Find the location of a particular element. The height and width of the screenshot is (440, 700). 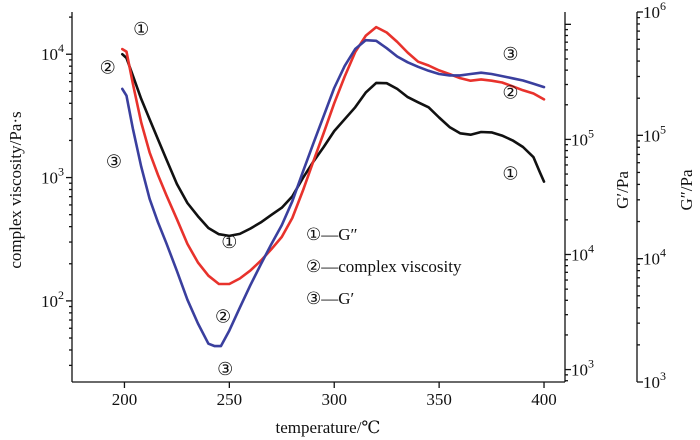

legend-entry: ②—complex viscosity is located at coordinates (384, 266).